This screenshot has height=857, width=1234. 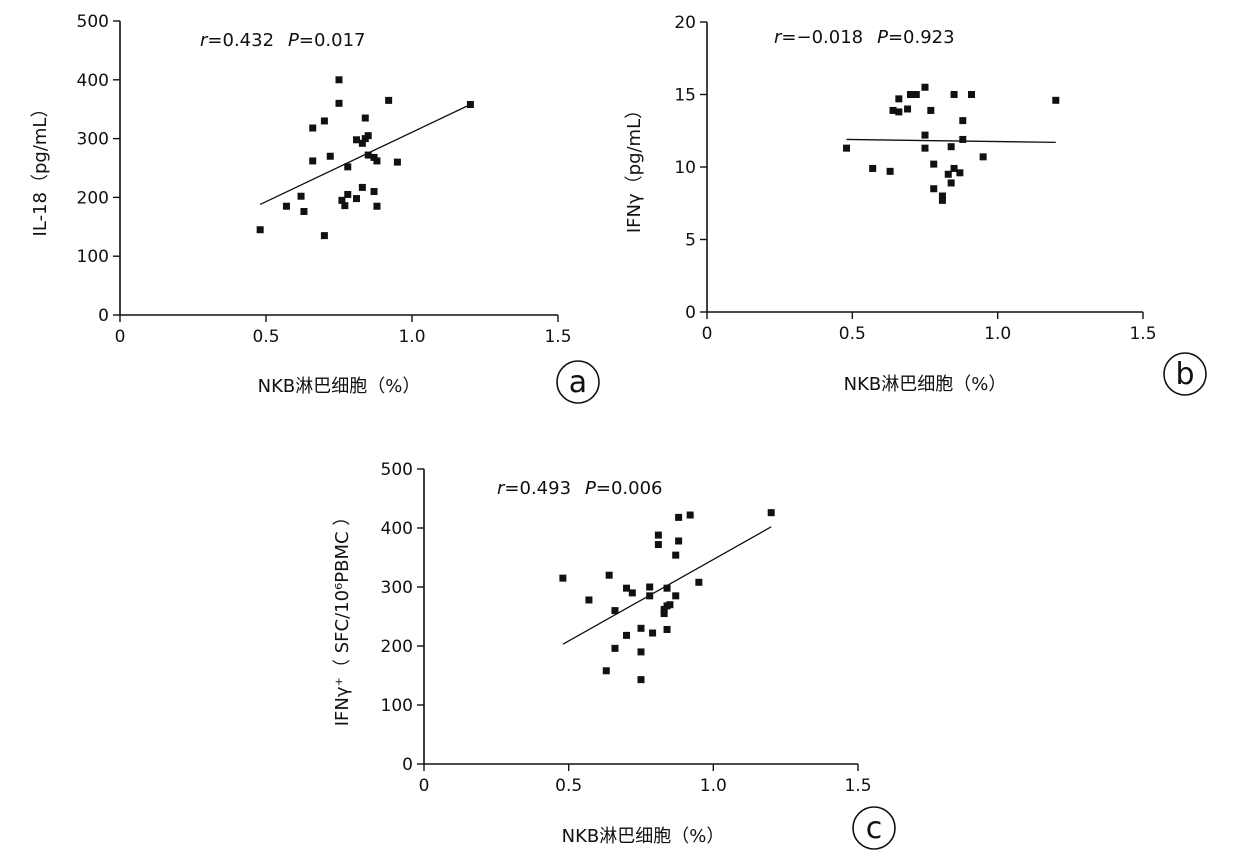 I want to click on y-tick-label: 10, so click(x=685, y=168).